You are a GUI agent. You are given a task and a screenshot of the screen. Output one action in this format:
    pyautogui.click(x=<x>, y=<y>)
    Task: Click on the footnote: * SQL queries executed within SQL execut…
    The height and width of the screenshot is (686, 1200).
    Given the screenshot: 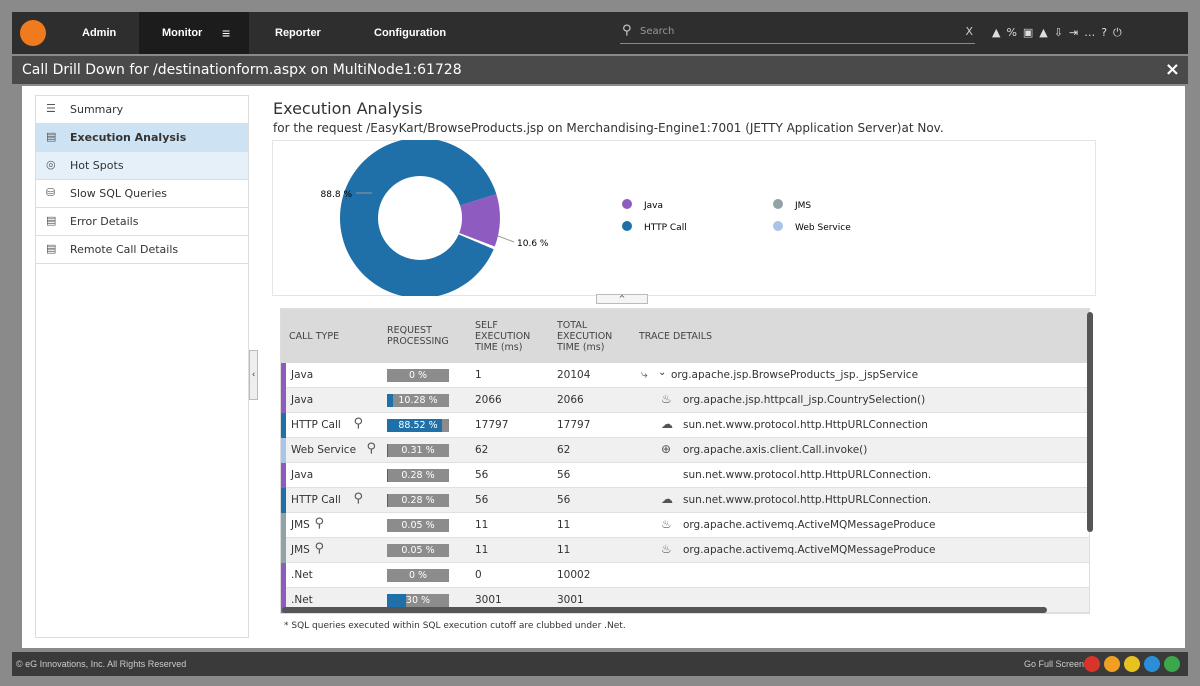 What is the action you would take?
    pyautogui.click(x=455, y=626)
    